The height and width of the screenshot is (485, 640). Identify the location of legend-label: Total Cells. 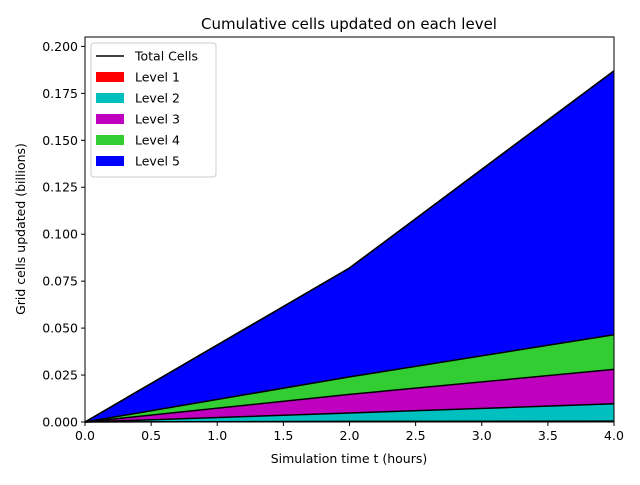
(166, 56).